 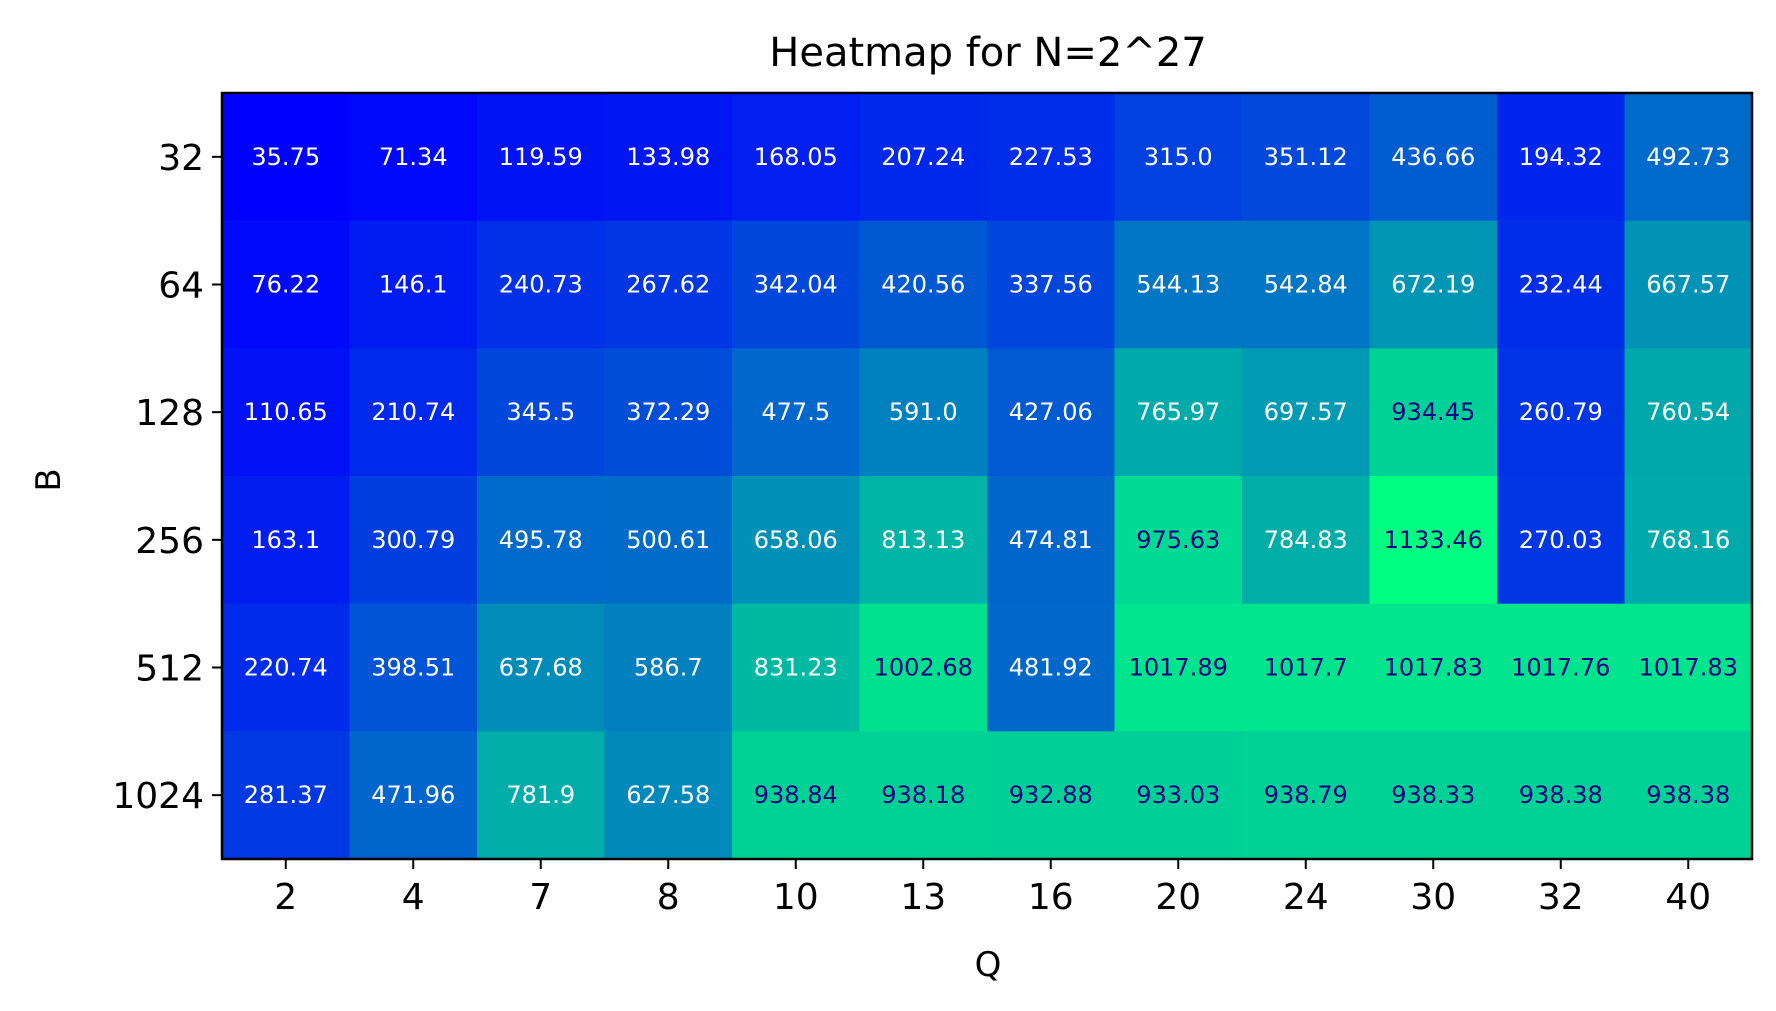 I want to click on heatmap-cell-value: 1017.76, so click(x=1560, y=668).